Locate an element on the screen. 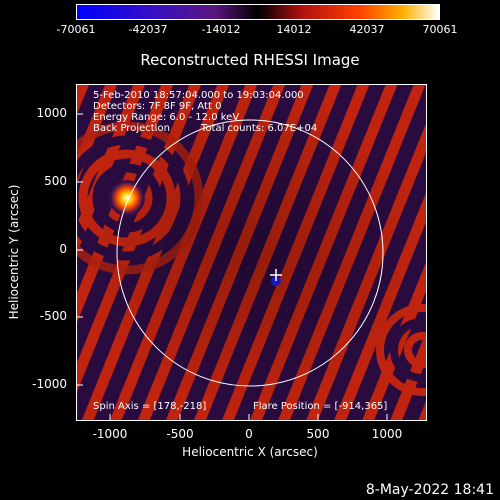  x-axis-label: Heliocentric X (arcsec) is located at coordinates (250, 452).